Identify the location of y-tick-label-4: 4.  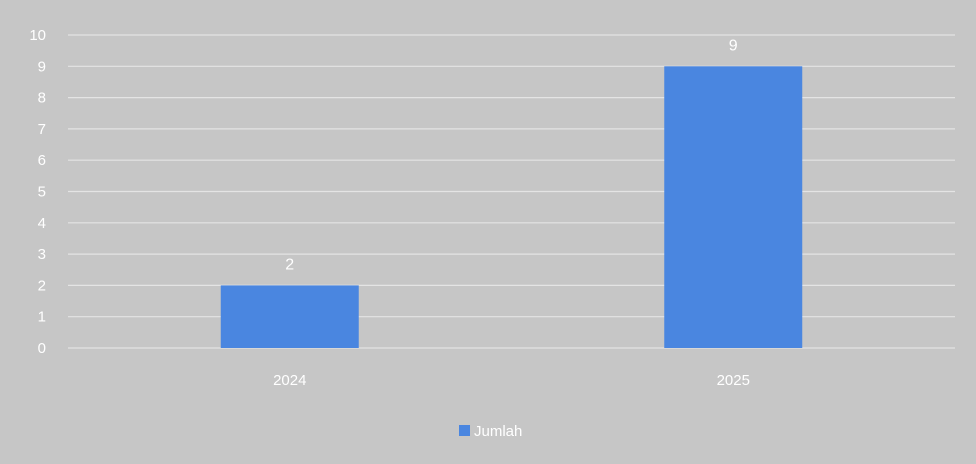
(42, 223).